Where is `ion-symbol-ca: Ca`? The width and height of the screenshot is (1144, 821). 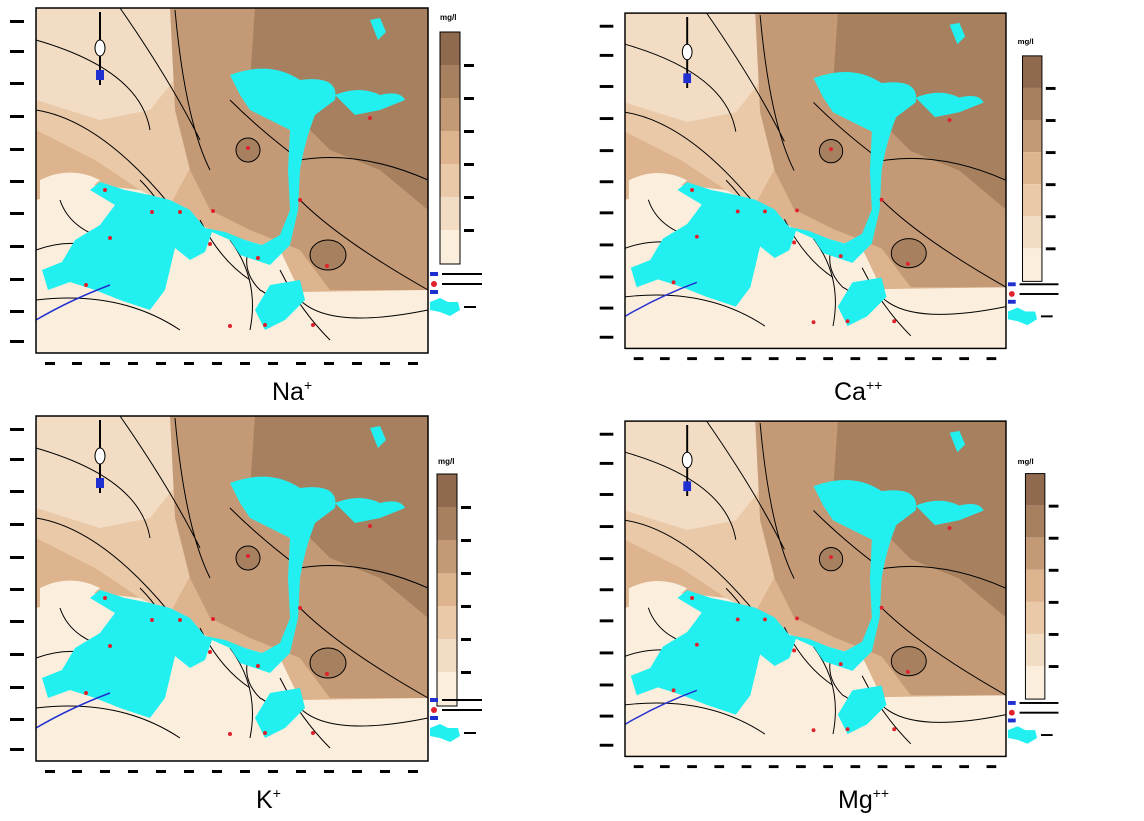 ion-symbol-ca: Ca is located at coordinates (850, 392).